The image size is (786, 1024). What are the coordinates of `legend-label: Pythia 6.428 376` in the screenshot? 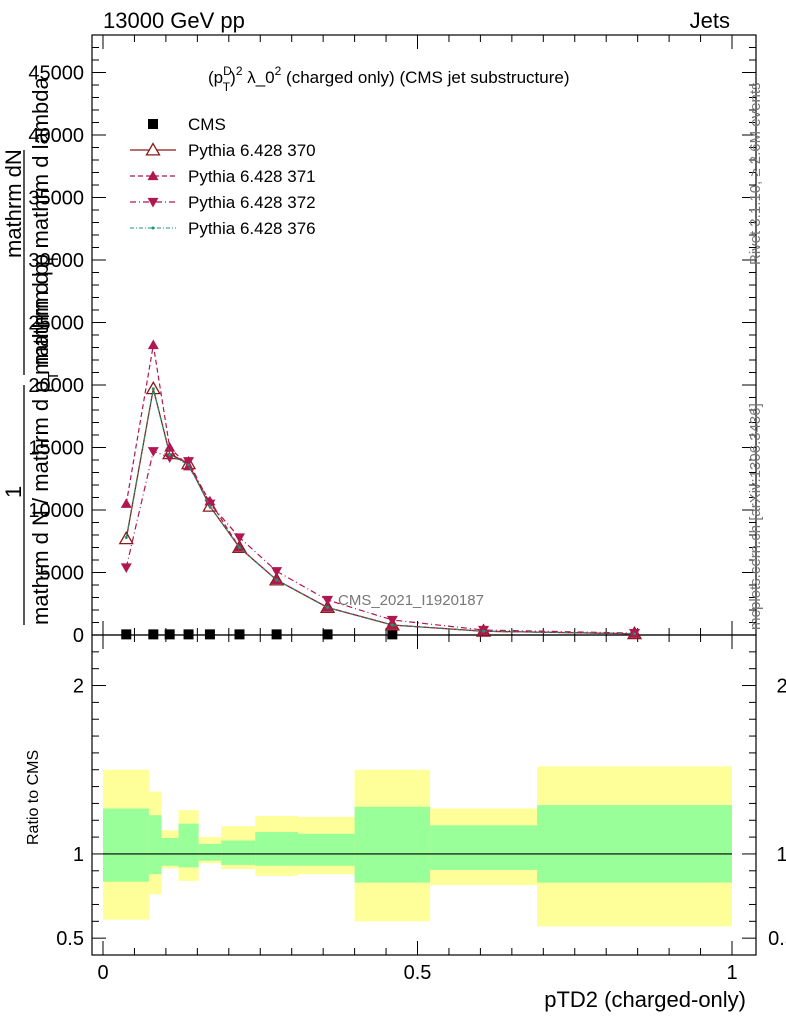 It's located at (252, 228).